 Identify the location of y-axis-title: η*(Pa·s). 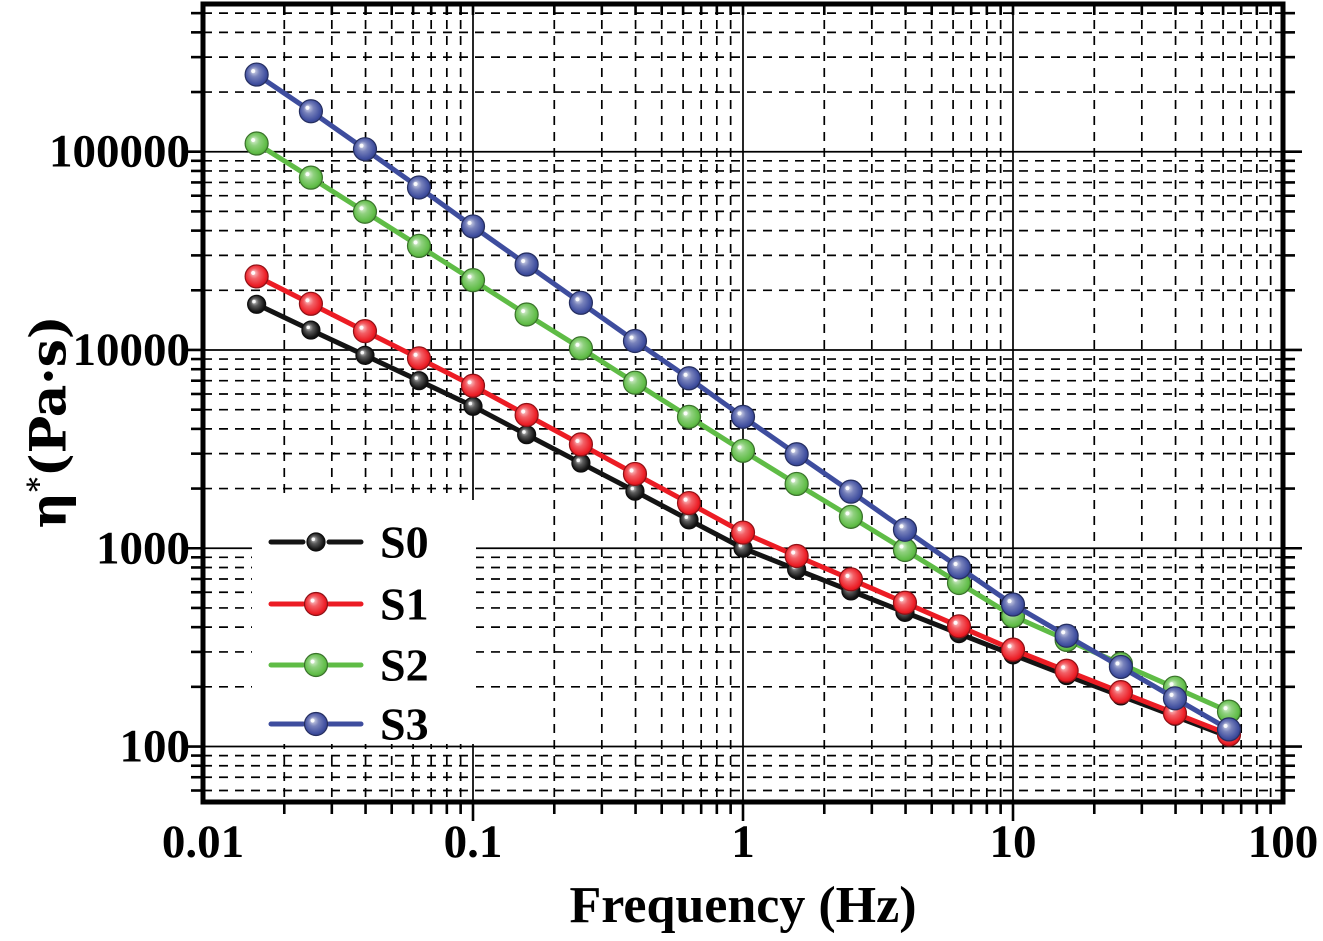
(42, 422).